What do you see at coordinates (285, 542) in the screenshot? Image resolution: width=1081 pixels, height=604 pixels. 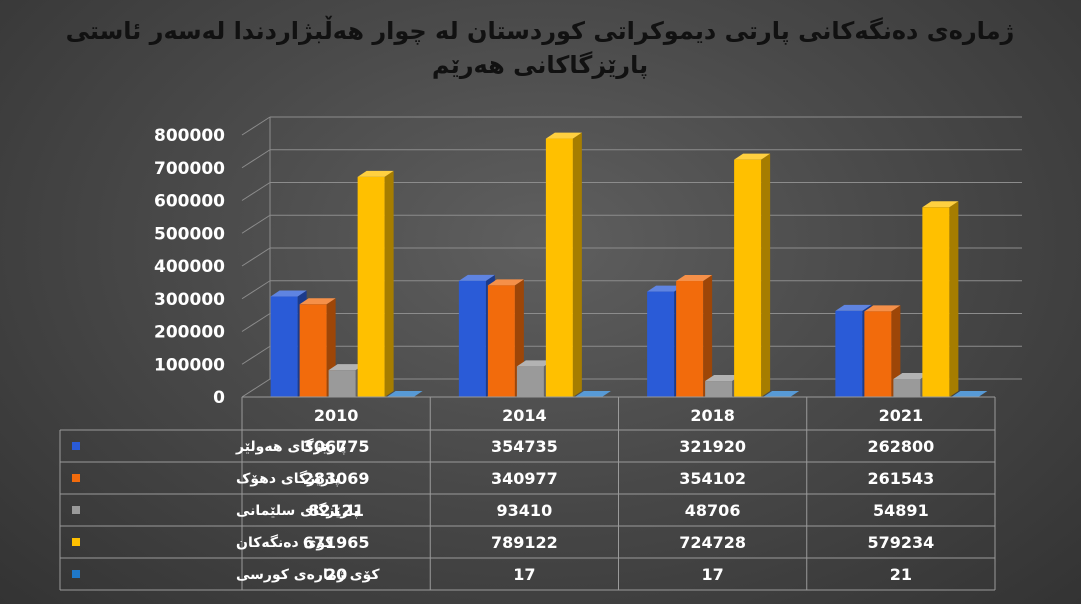 I see `legend-label: کۆی دەنگەکان` at bounding box center [285, 542].